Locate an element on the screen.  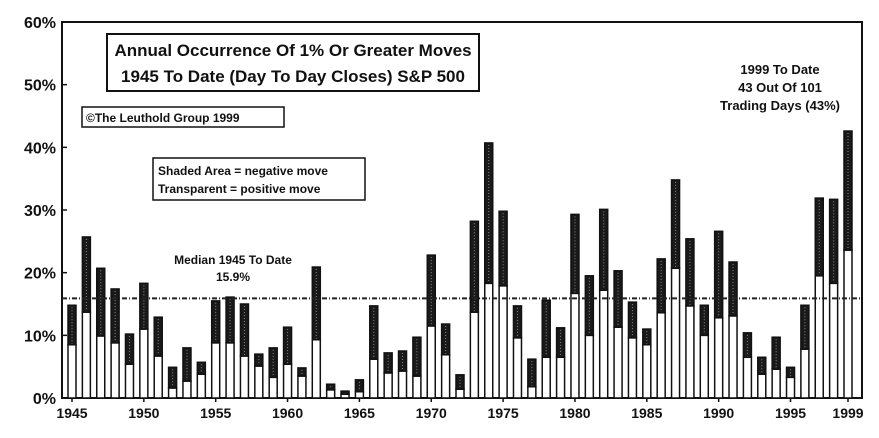
y-tick-label: 30% is located at coordinates (40, 211).